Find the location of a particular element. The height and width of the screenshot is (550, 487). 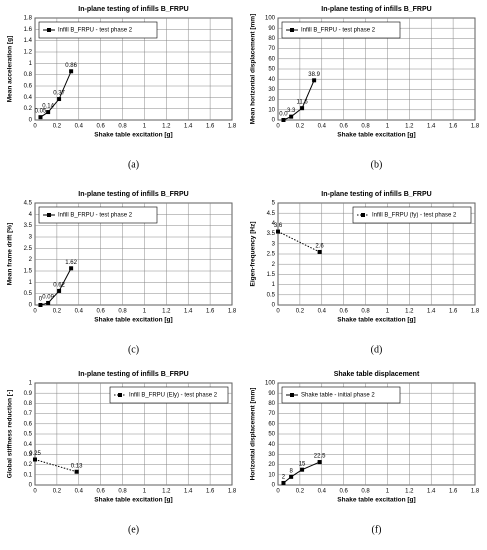

y-tick-label: 3 is located at coordinates (31, 238).